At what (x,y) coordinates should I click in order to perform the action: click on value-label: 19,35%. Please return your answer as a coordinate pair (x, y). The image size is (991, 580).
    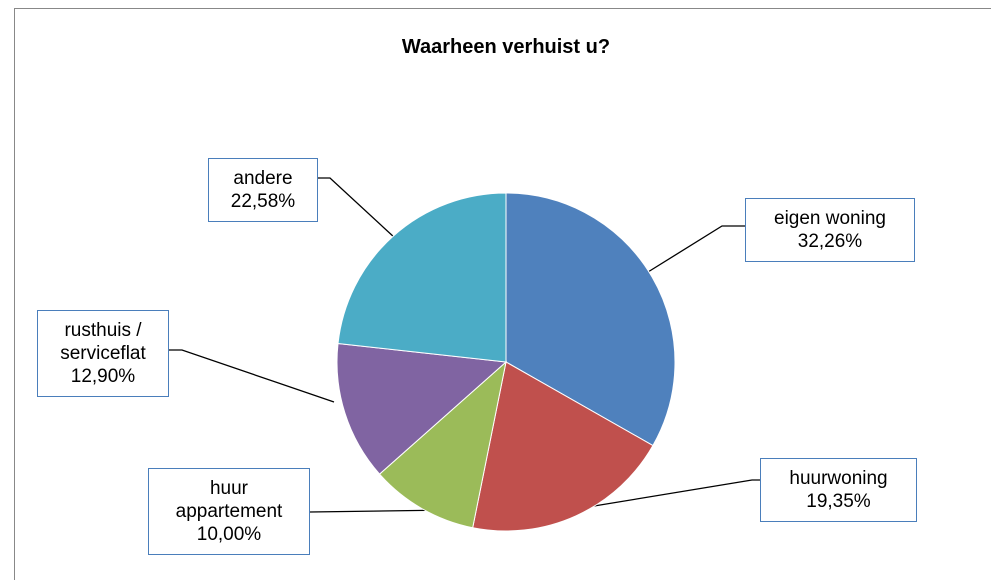
    Looking at the image, I should click on (838, 501).